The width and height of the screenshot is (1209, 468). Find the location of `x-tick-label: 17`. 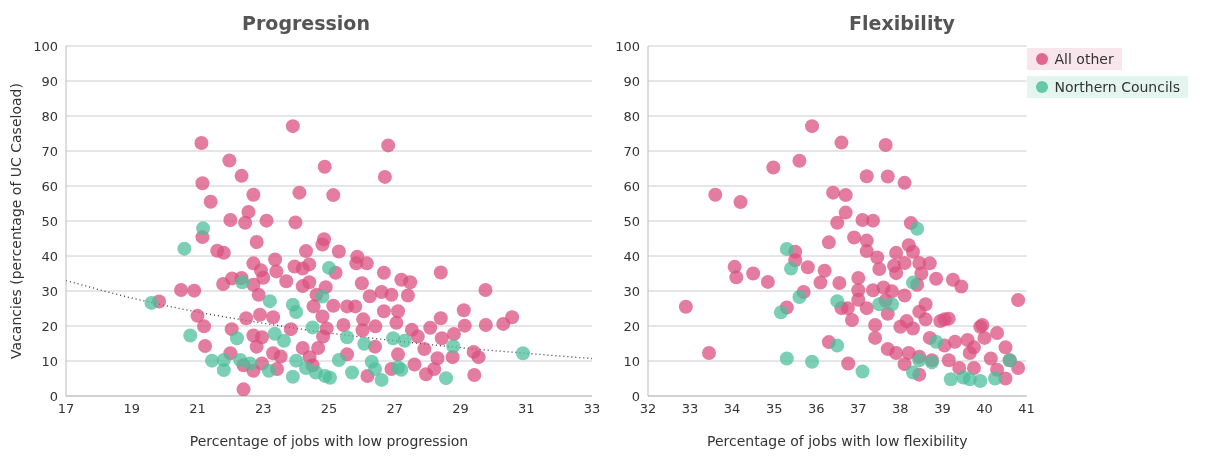

x-tick-label: 17 is located at coordinates (66, 409).